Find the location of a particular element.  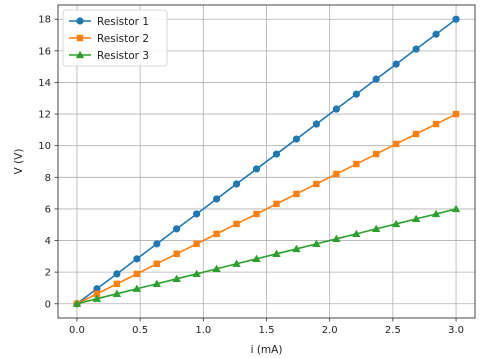

x-tick-label: 2.0 is located at coordinates (330, 330).